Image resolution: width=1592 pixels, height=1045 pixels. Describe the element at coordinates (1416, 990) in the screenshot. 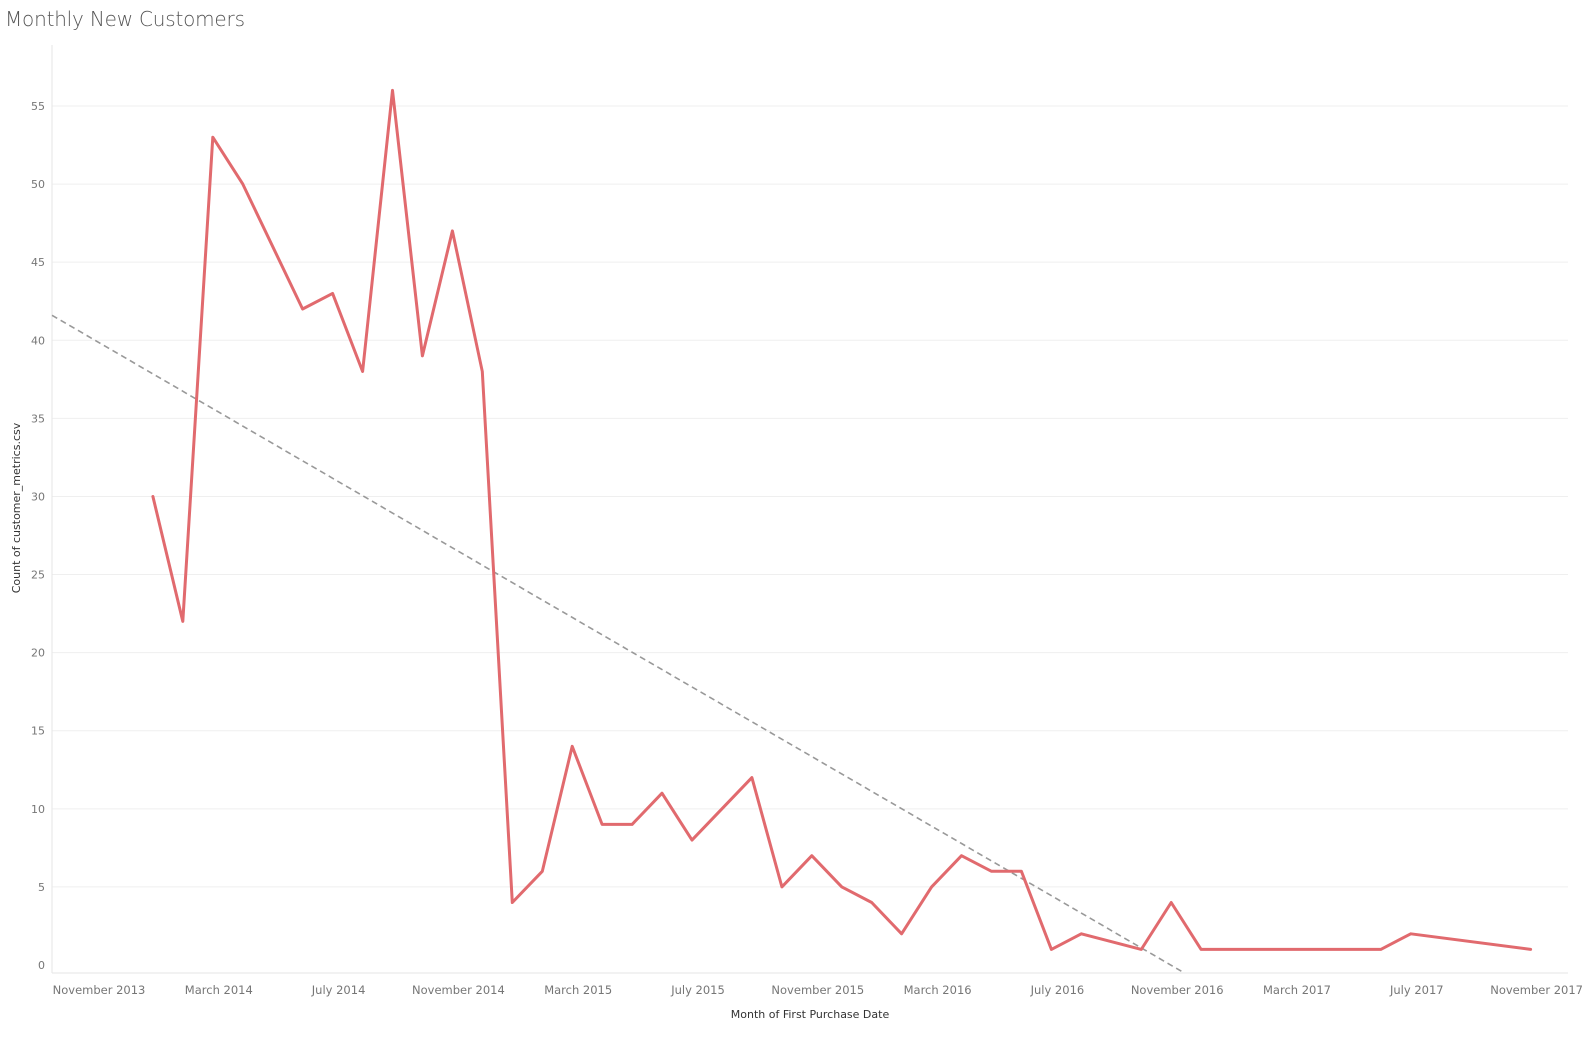

I see `x-tick-label: July 2017` at that location.